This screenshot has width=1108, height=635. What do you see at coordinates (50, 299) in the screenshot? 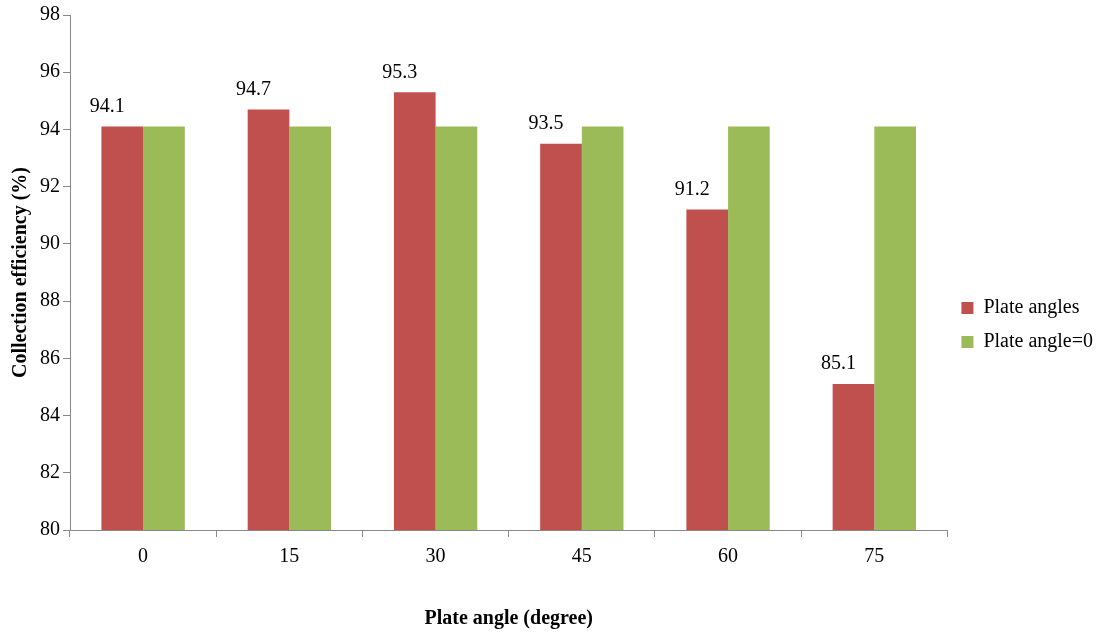
I see `y-tick-label: 88` at bounding box center [50, 299].